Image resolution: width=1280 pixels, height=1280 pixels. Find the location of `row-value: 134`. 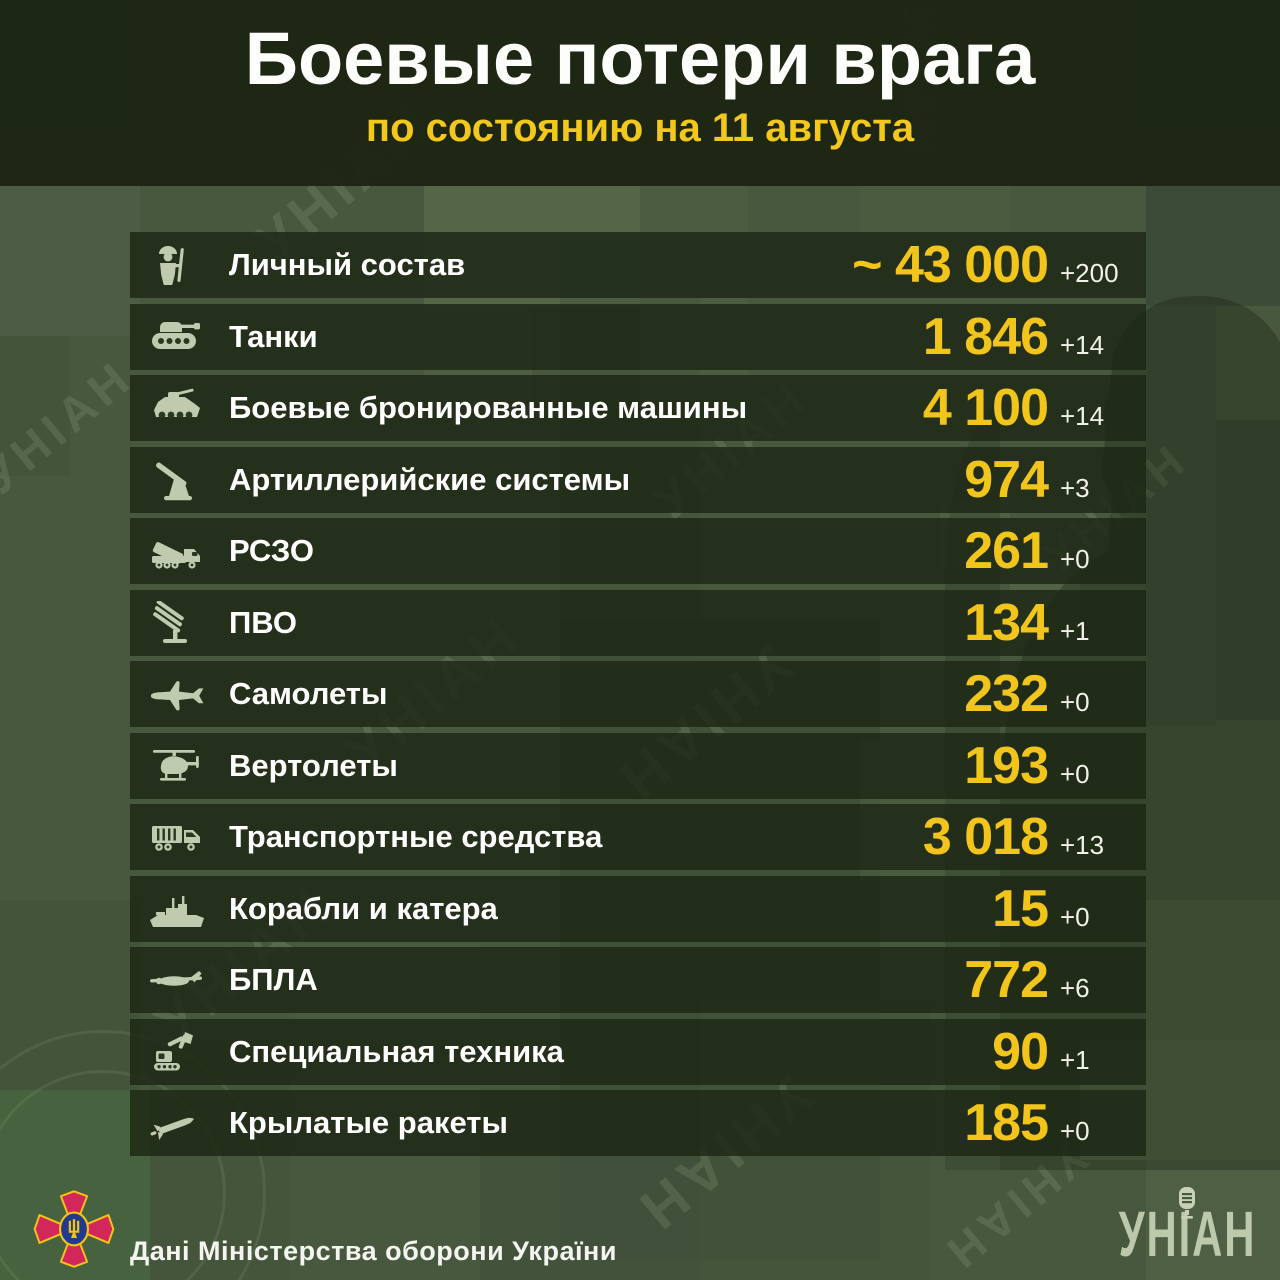

row-value: 134 is located at coordinates (1006, 622).